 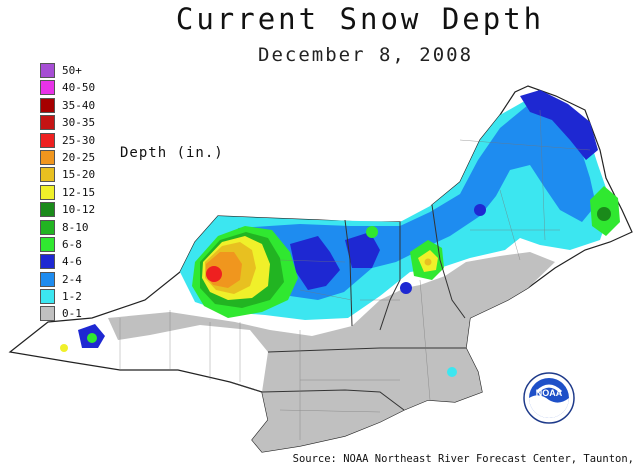 I want to click on legend-label: 2-4, so click(x=72, y=279).